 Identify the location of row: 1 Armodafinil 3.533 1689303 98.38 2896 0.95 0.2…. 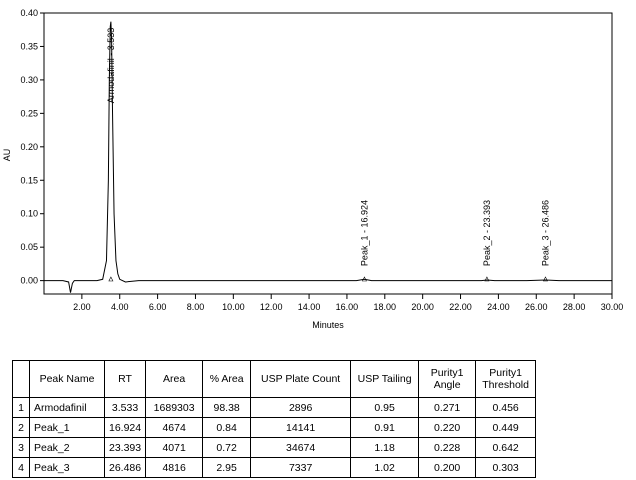
(274, 407).